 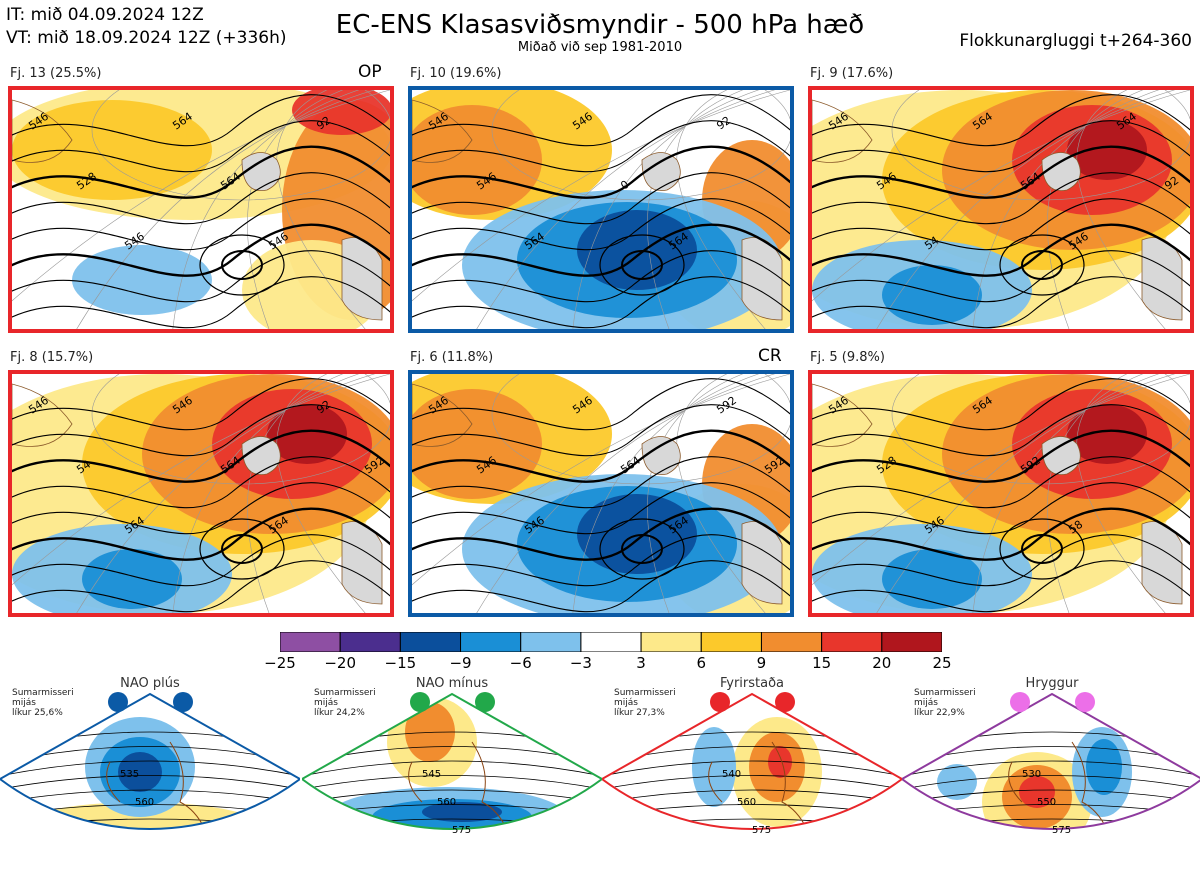 What do you see at coordinates (847, 357) in the screenshot?
I see `cluster-label: Fj. 5 (9.8%)` at bounding box center [847, 357].